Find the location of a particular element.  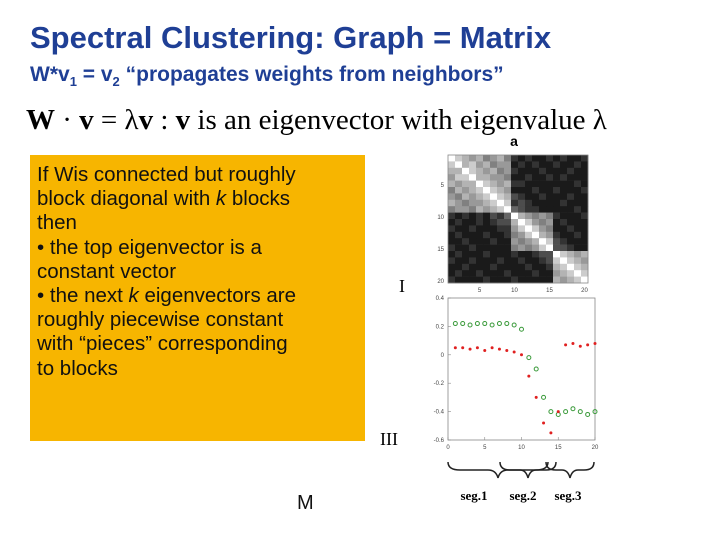

segment-label: seg.3 is located at coordinates (568, 495).